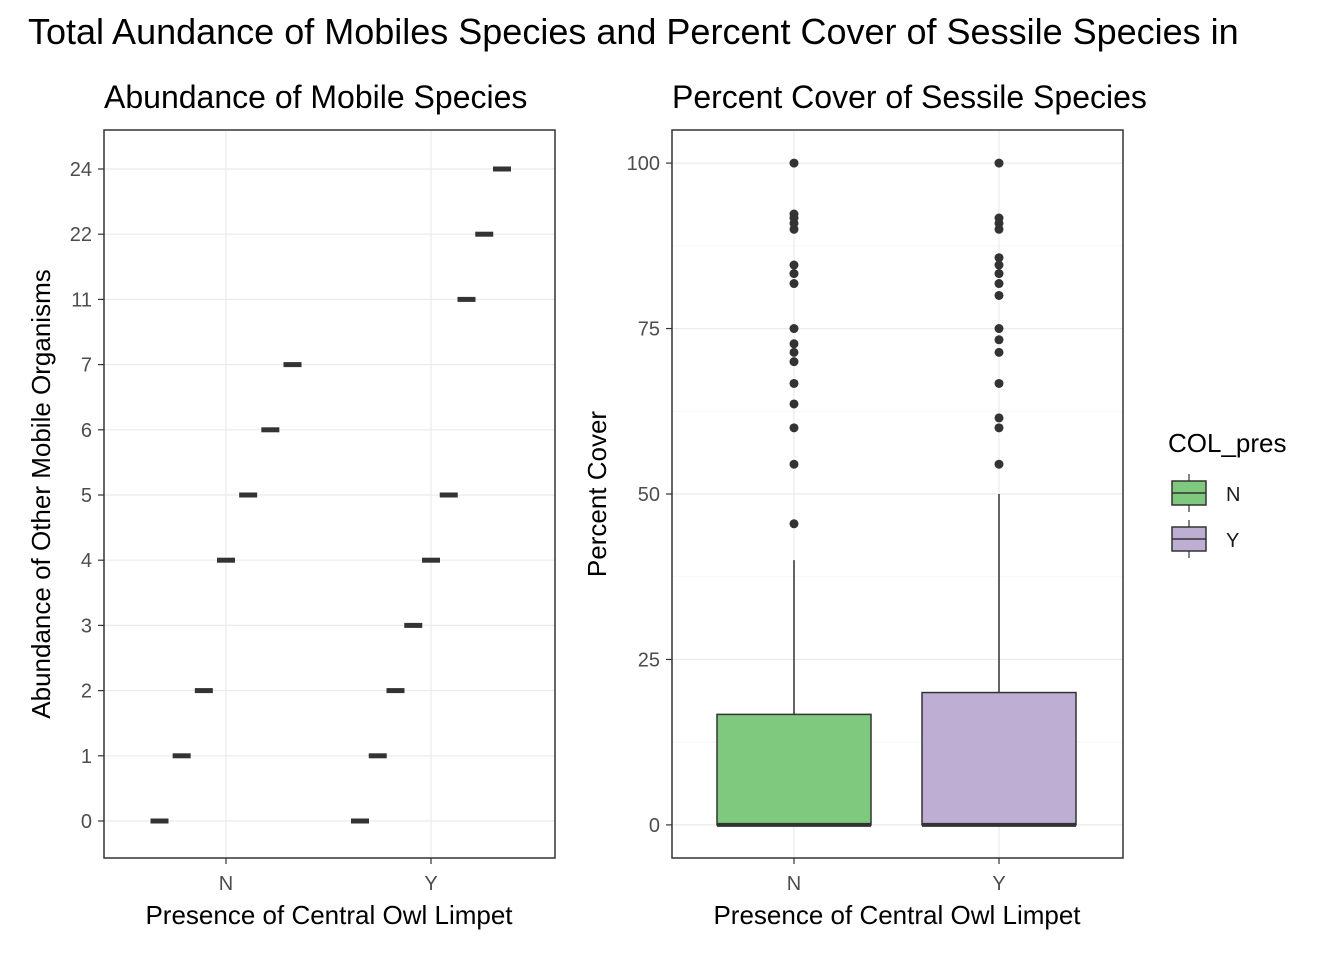 Image resolution: width=1344 pixels, height=960 pixels. I want to click on mobile-x-tick-label: Y, so click(430, 884).